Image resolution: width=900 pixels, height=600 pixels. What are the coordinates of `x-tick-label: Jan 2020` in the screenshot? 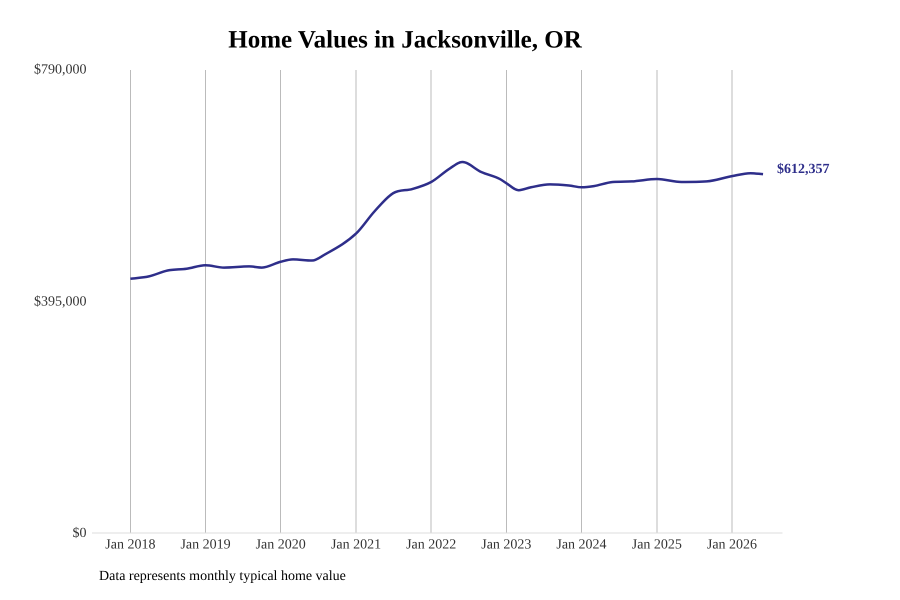 It's located at (281, 544).